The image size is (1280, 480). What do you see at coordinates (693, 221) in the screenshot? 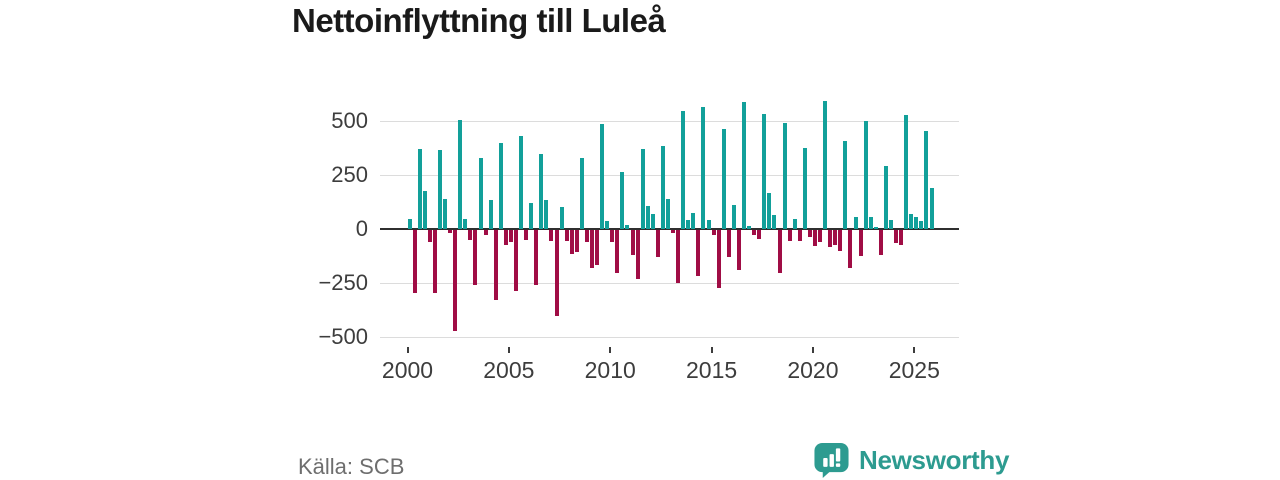
I see `bar-2014-Q1` at bounding box center [693, 221].